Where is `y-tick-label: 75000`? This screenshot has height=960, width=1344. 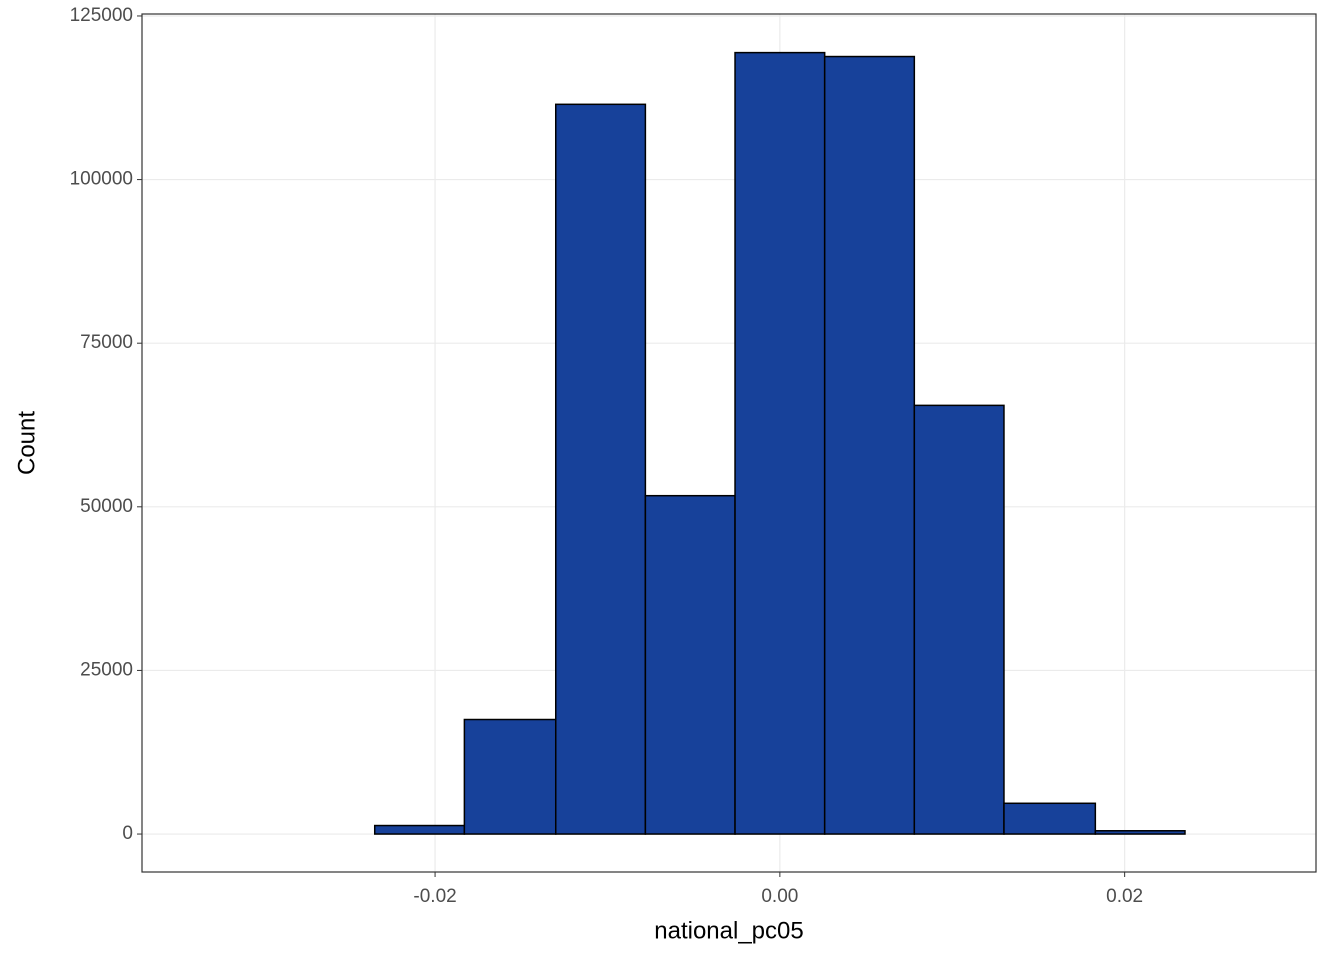 y-tick-label: 75000 is located at coordinates (106, 342).